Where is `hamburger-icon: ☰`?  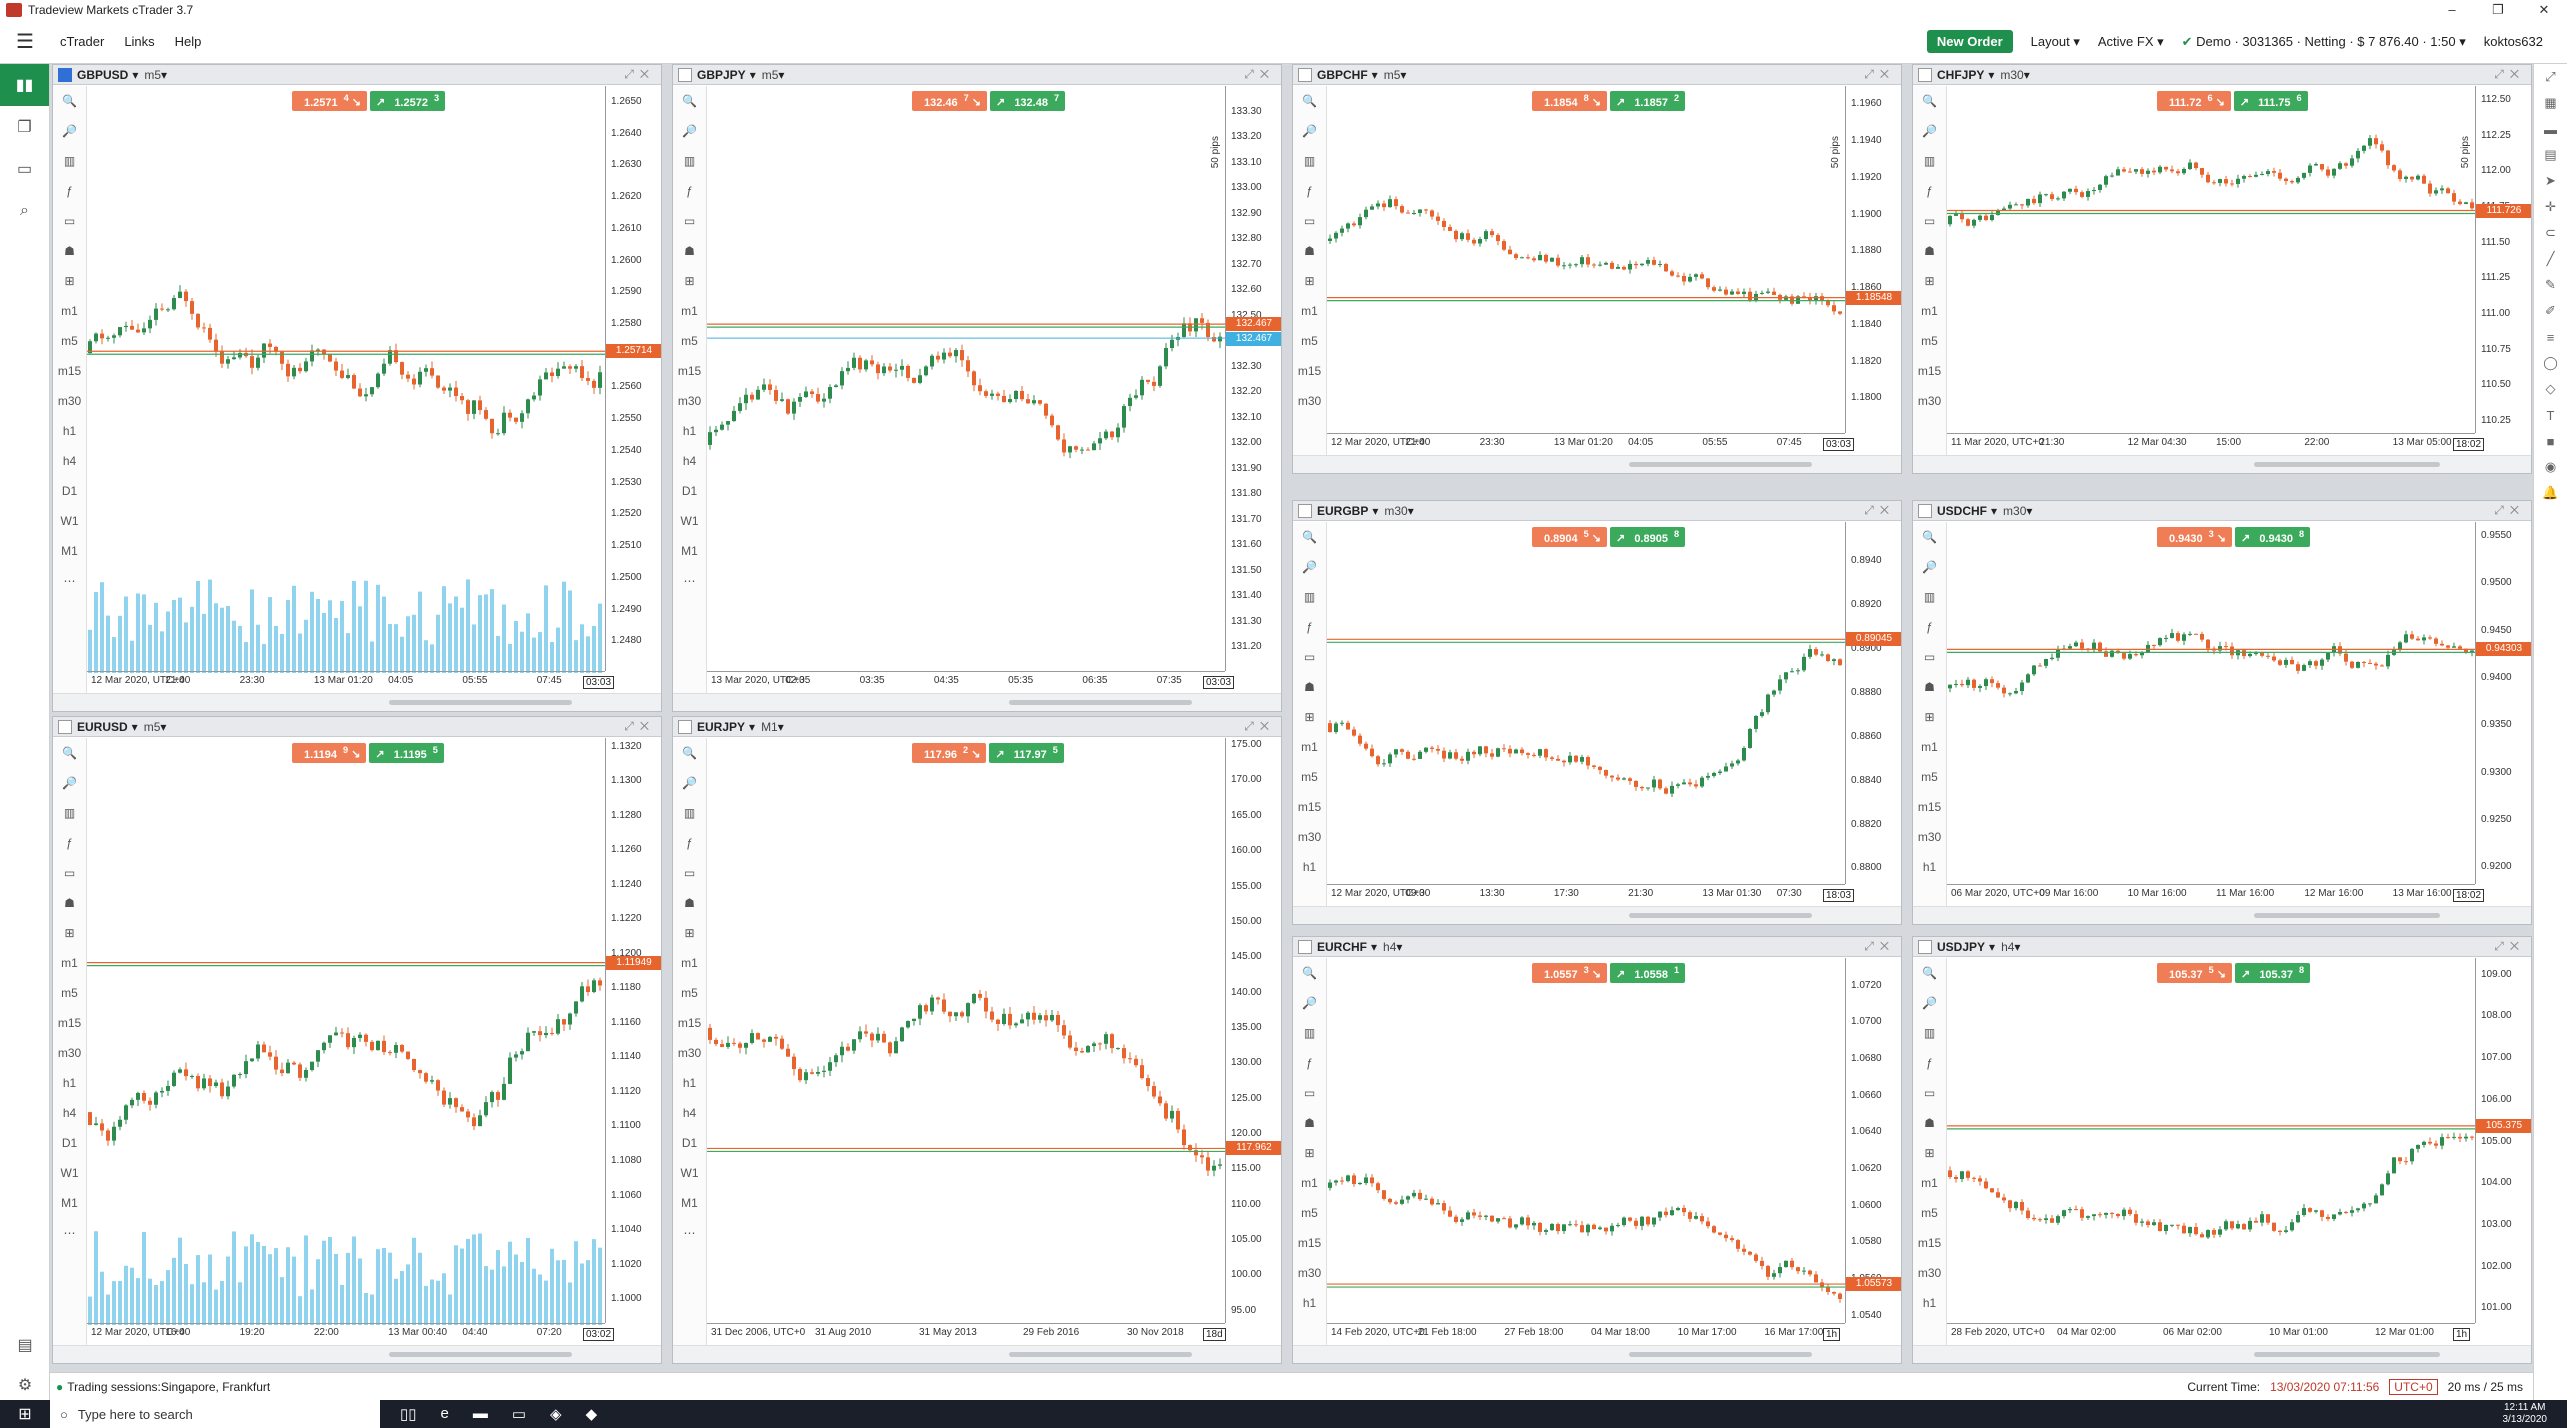
hamburger-icon: ☰ is located at coordinates (25, 42).